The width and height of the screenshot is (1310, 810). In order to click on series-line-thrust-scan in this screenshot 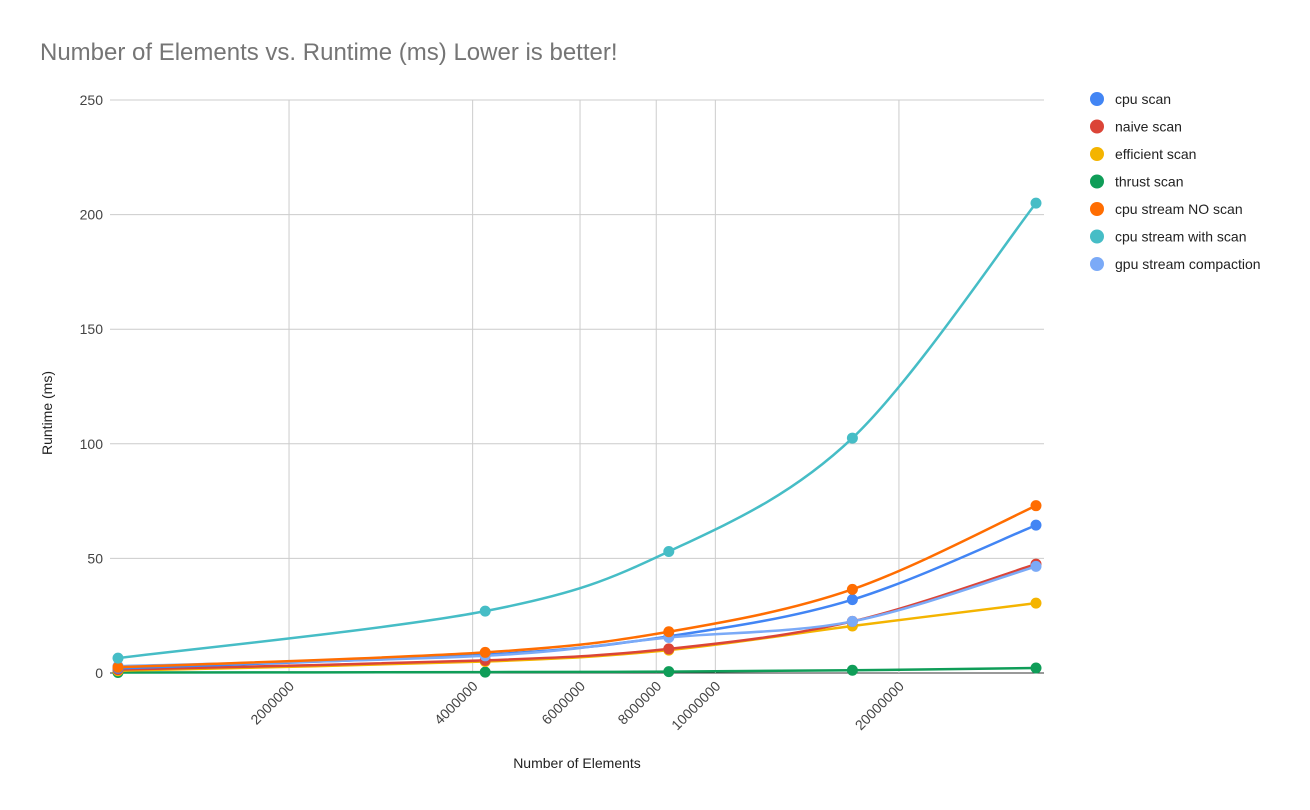, I will do `click(577, 670)`.